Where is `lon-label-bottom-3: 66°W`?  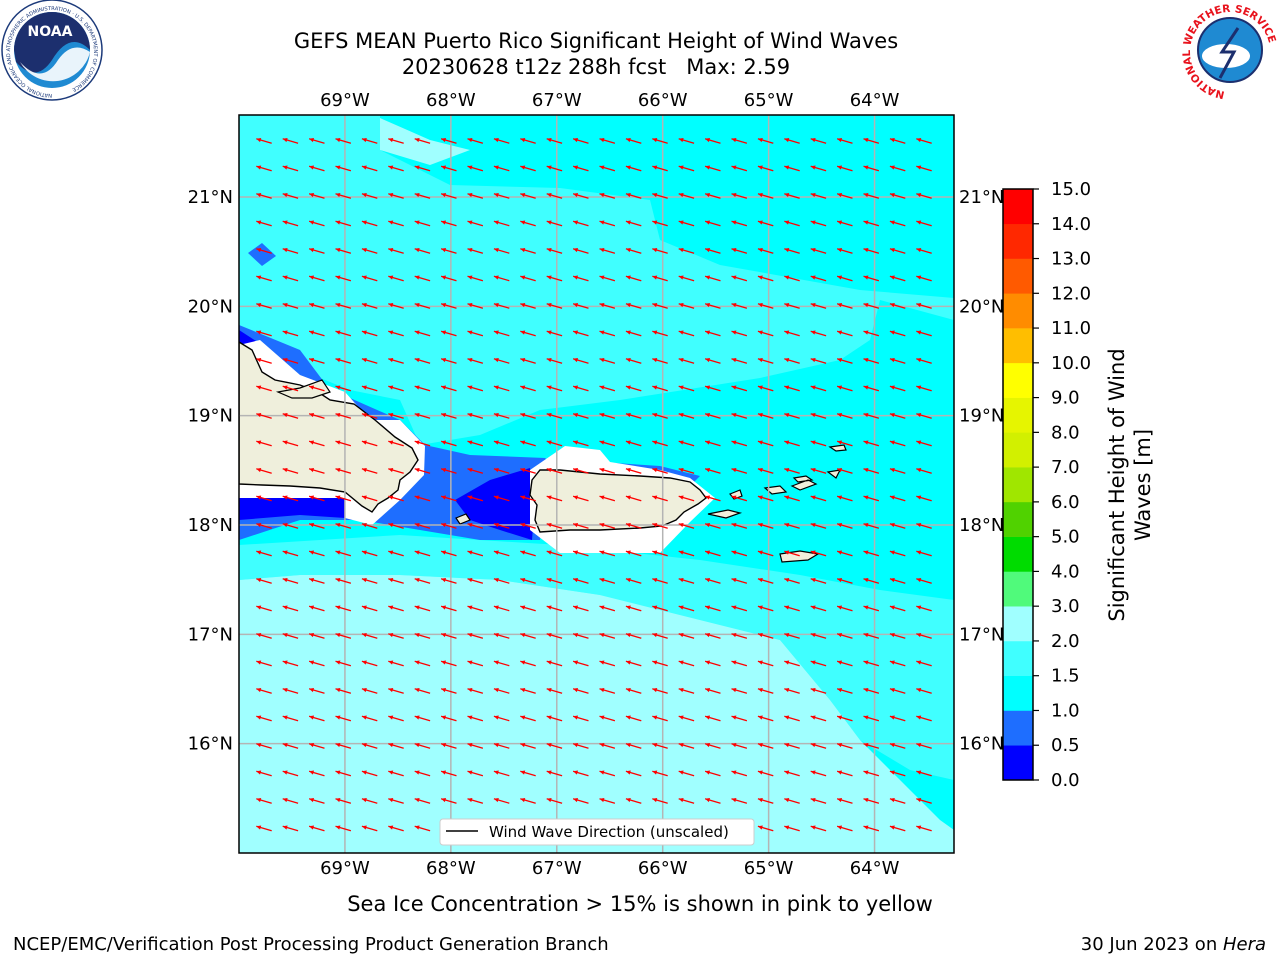
lon-label-bottom-3: 66°W is located at coordinates (663, 868).